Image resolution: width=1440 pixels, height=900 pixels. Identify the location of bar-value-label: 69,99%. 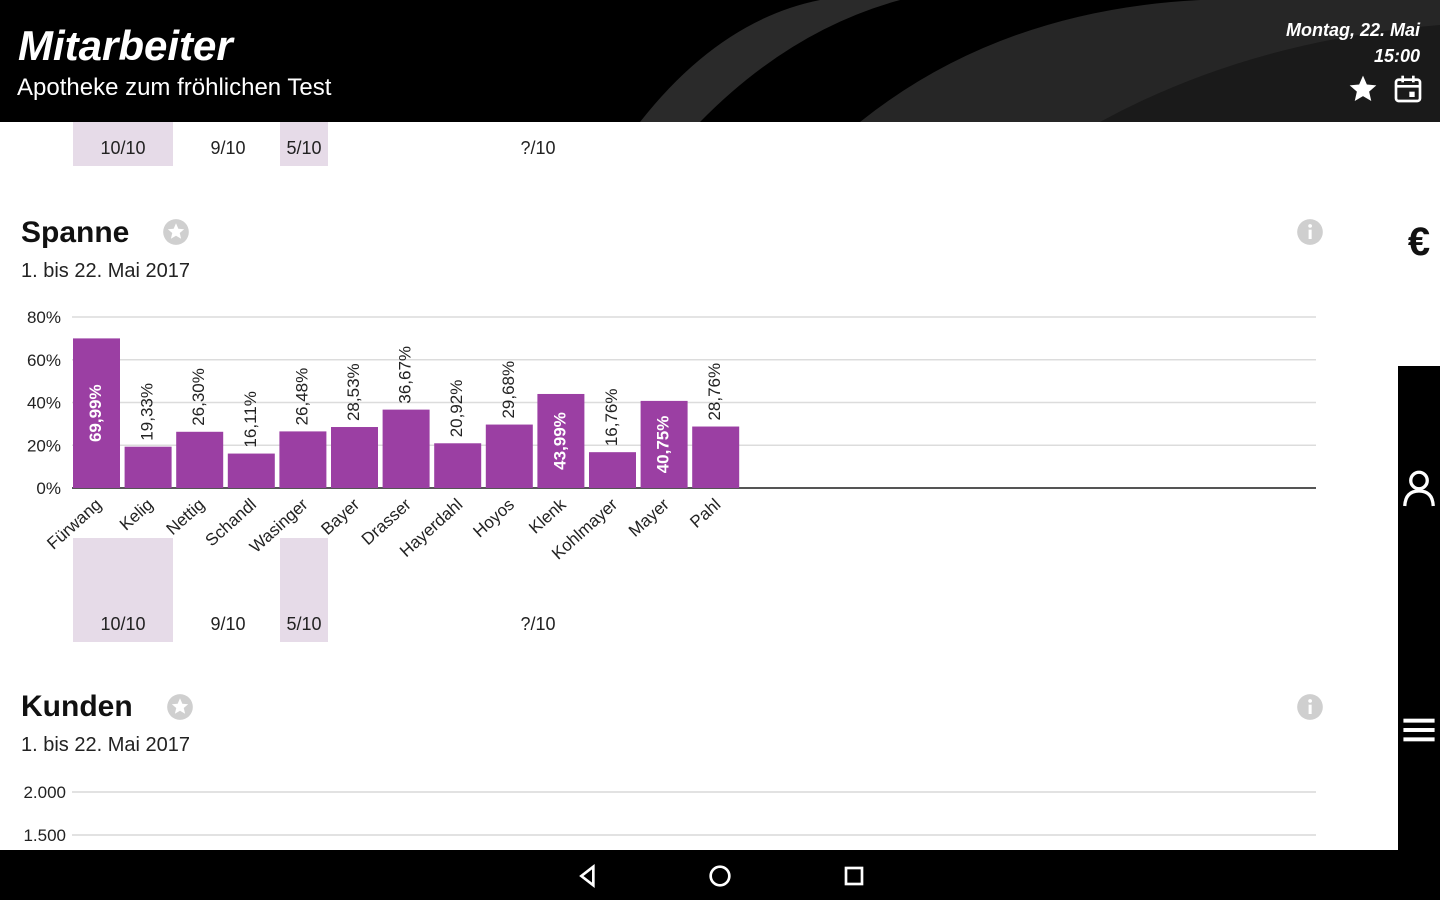
(95, 413).